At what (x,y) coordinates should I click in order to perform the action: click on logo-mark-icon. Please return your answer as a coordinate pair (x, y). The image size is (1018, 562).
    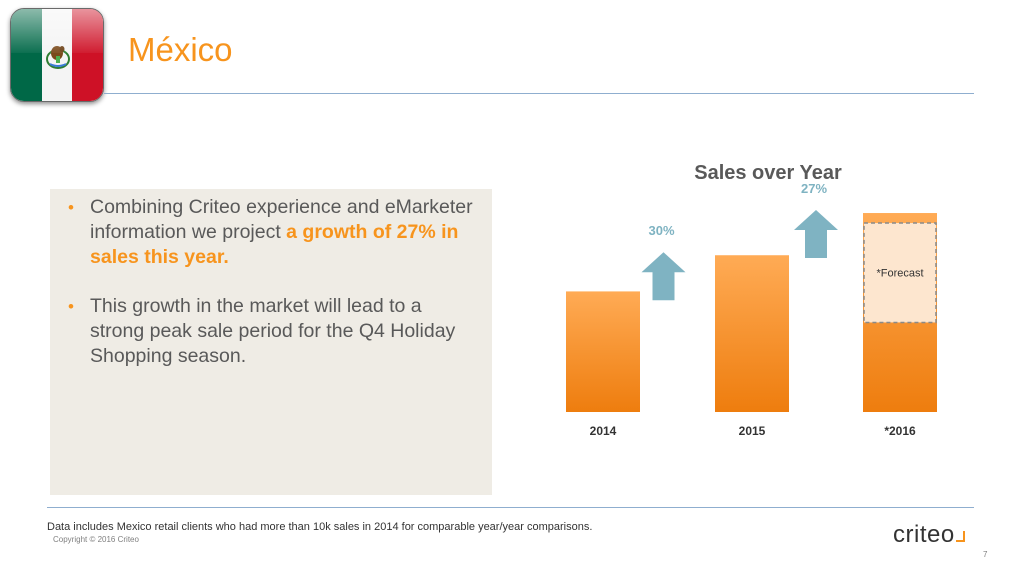
    Looking at the image, I should click on (960, 536).